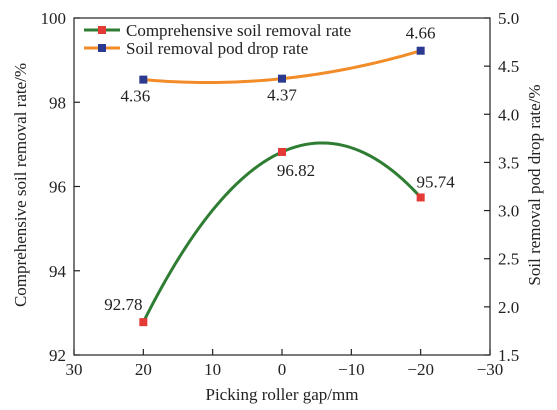  What do you see at coordinates (143, 369) in the screenshot?
I see `x-tick-label: 20` at bounding box center [143, 369].